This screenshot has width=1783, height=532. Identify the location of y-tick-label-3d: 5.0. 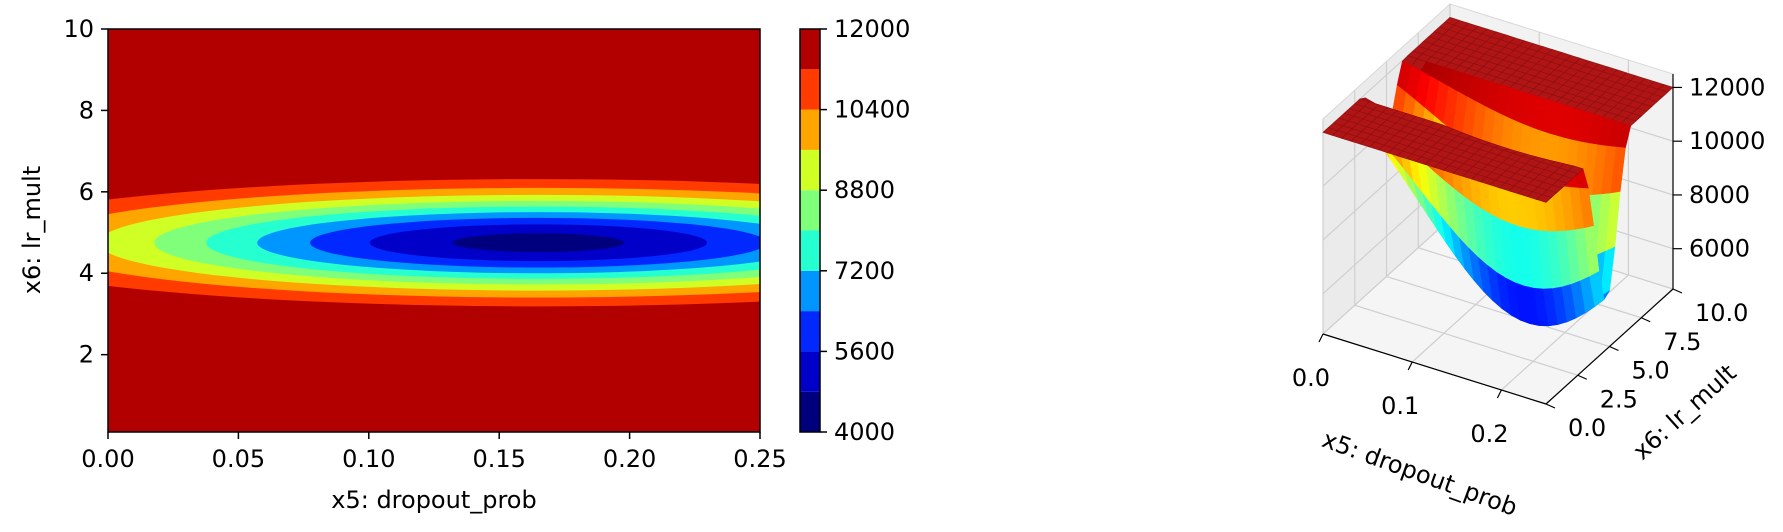
(1651, 371).